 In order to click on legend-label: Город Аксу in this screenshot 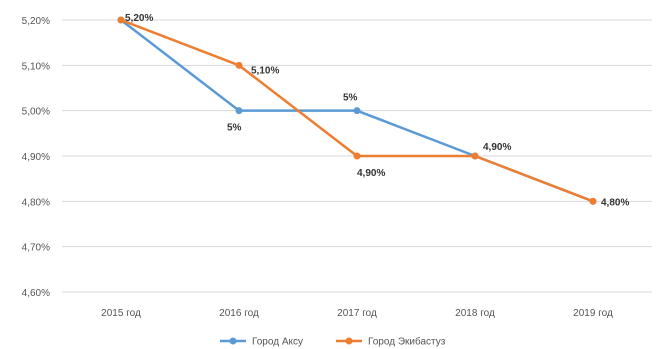, I will do `click(277, 342)`.